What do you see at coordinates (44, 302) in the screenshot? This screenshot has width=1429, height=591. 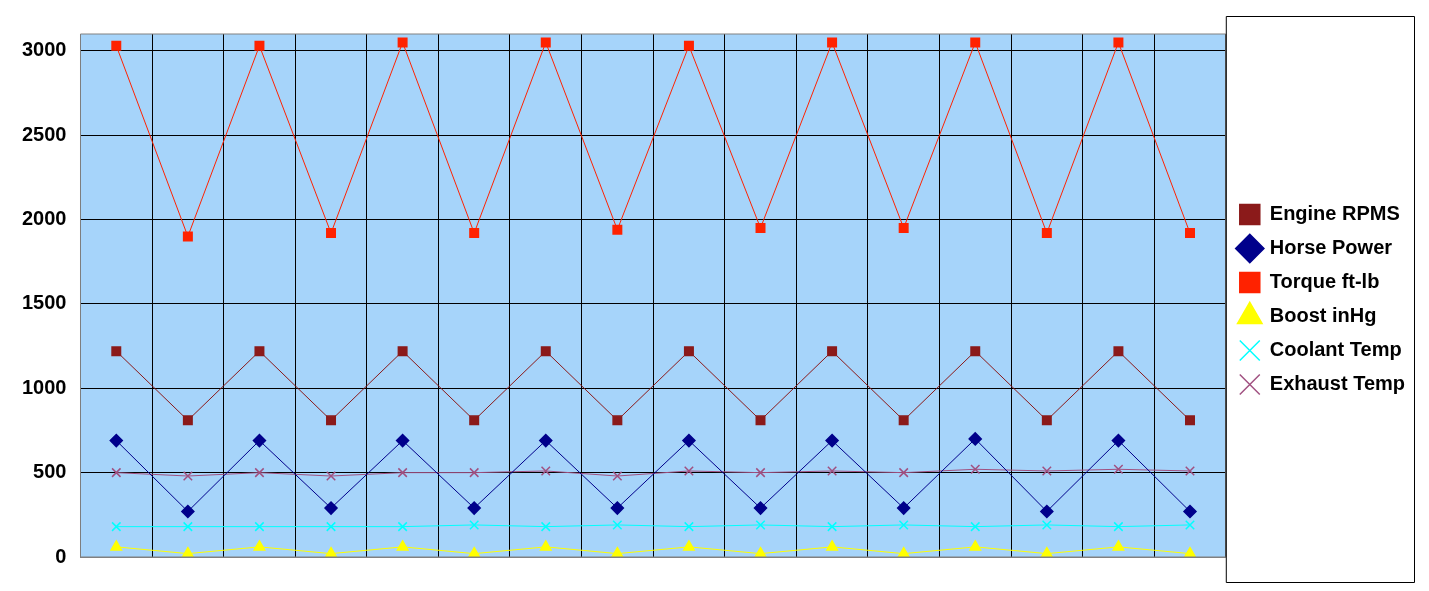 I see `y-tick-label: 1500` at bounding box center [44, 302].